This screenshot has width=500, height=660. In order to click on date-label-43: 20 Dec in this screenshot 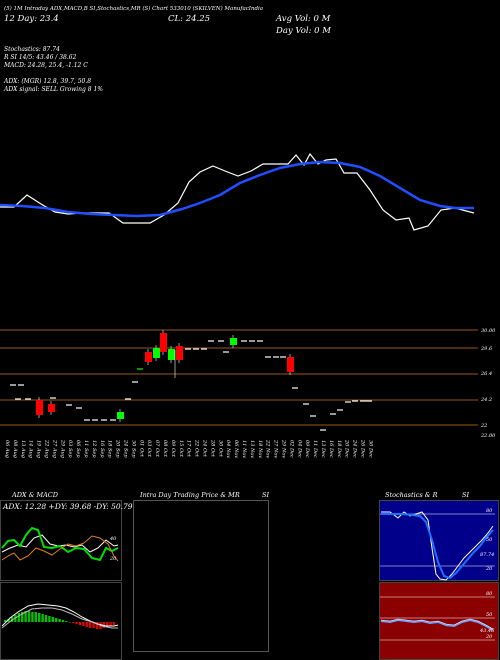, I will do `click(347, 448)`.